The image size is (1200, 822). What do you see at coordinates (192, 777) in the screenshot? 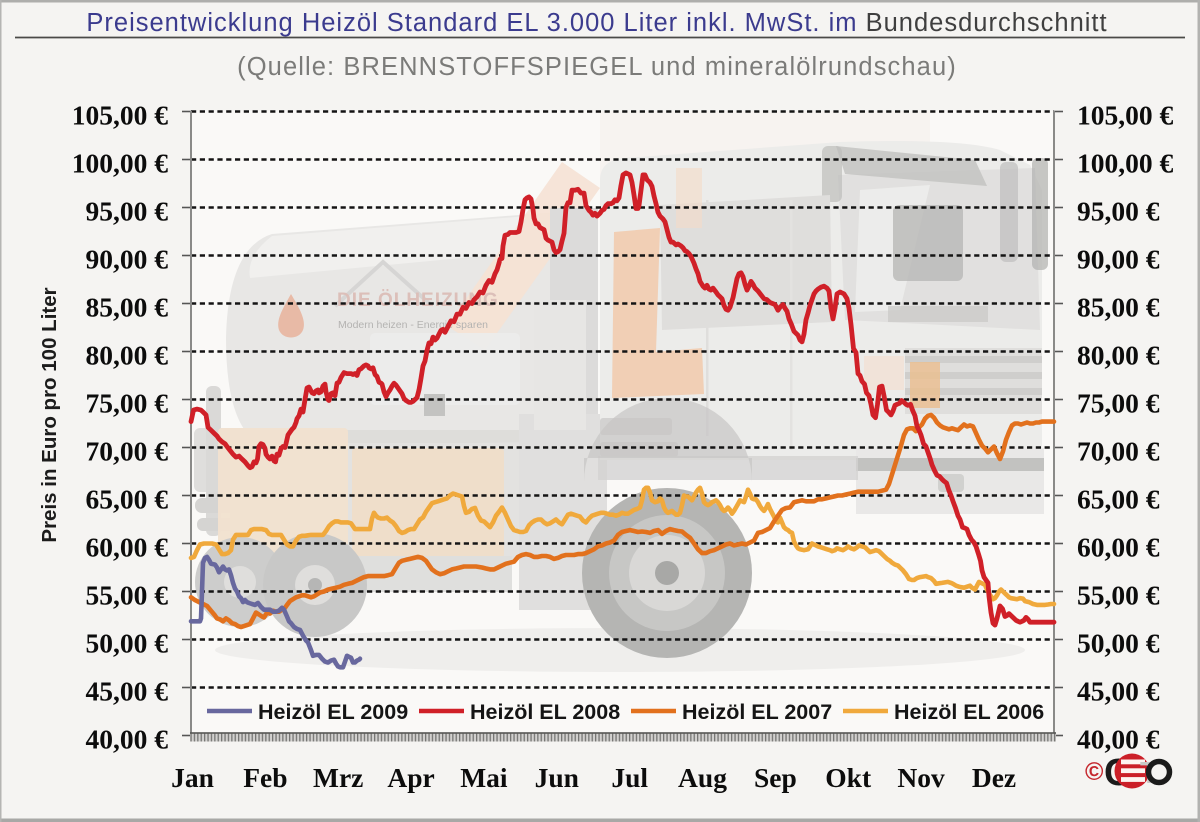
I see `svg-text: Jan` at bounding box center [192, 777].